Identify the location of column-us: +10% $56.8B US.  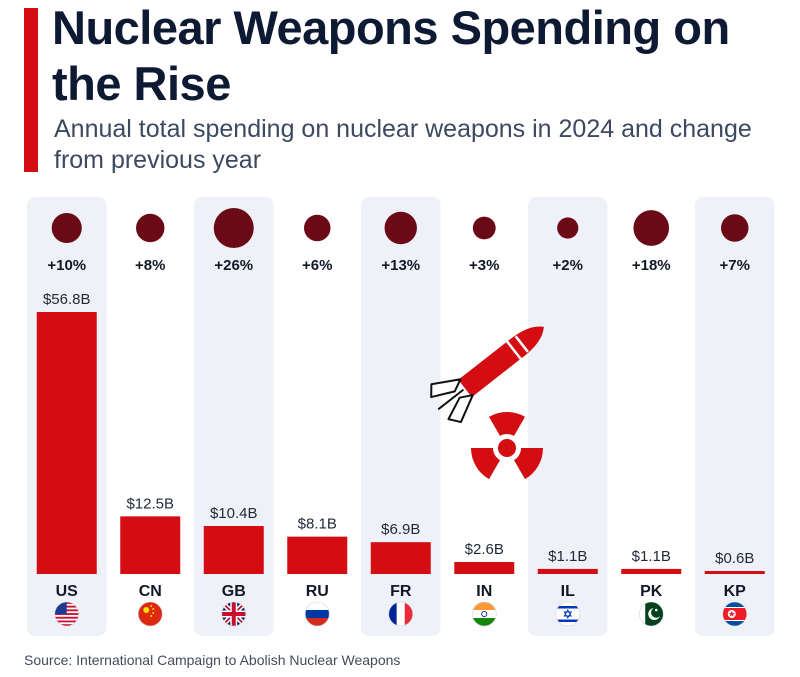
(67, 416).